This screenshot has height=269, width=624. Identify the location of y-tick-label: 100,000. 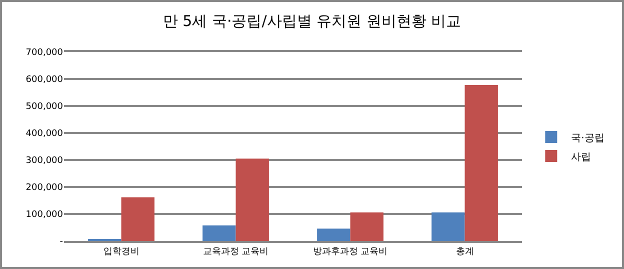
(45, 215).